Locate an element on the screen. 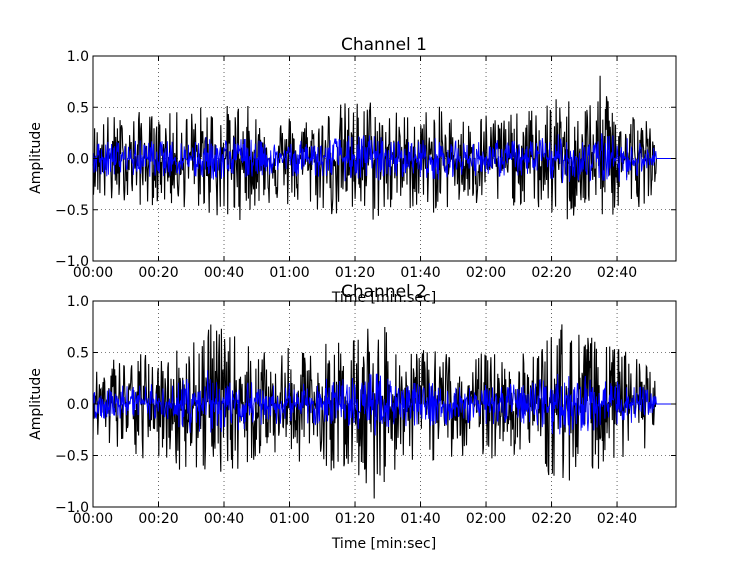 The width and height of the screenshot is (750, 563). channel-1-title: Channel 1 is located at coordinates (384, 45).